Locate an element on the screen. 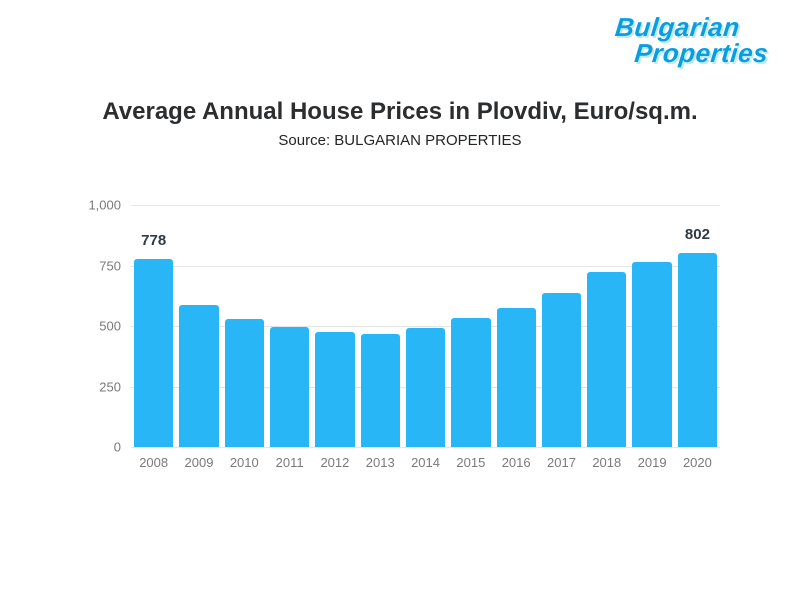 The image size is (800, 600). x-tick-label: 2009 is located at coordinates (199, 462).